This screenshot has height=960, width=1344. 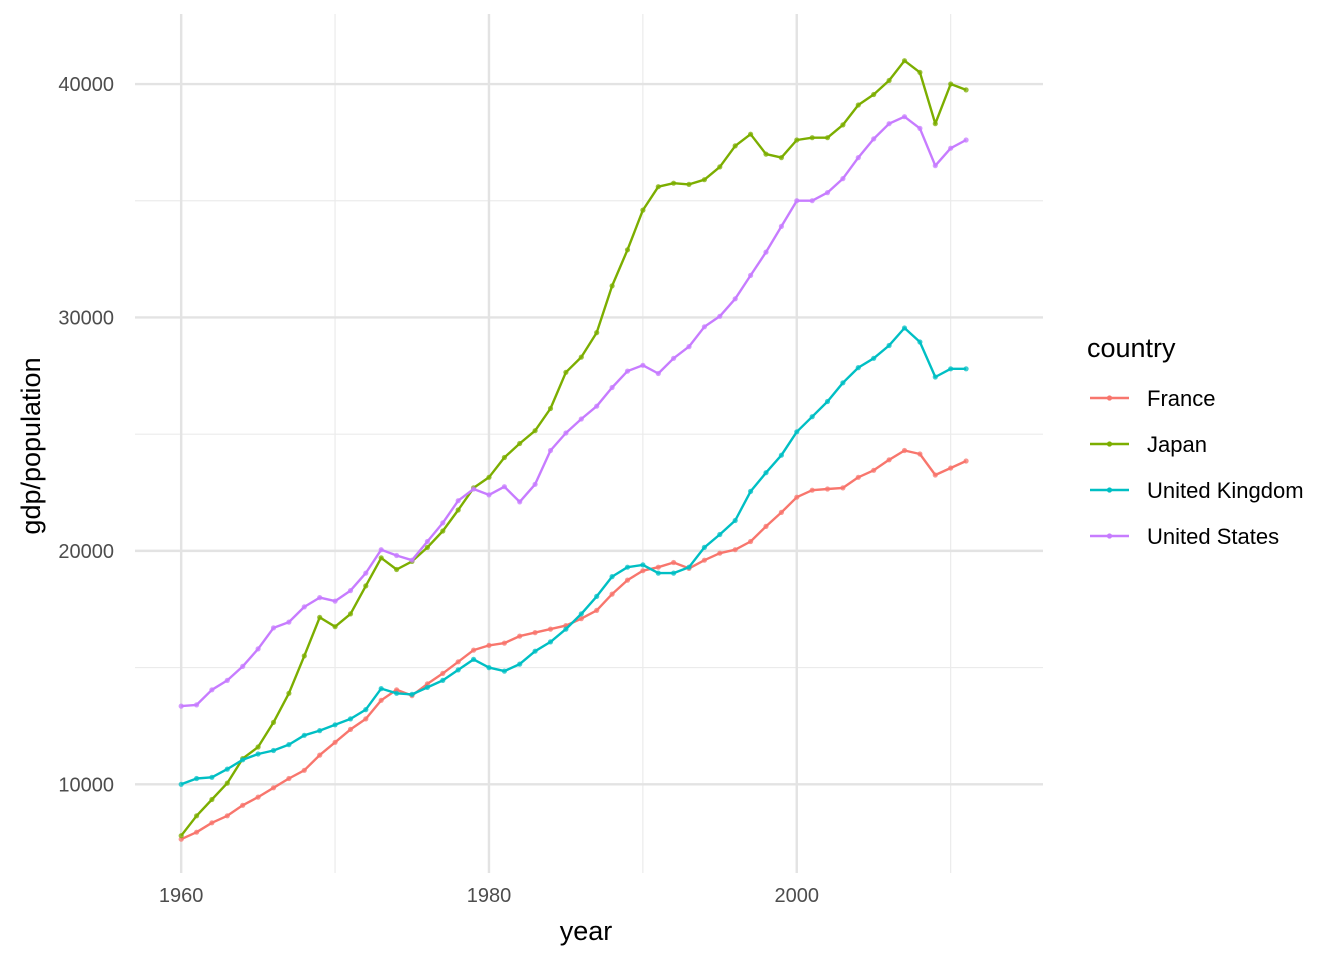 I want to click on y-tick-label: 40000, so click(x=86, y=85).